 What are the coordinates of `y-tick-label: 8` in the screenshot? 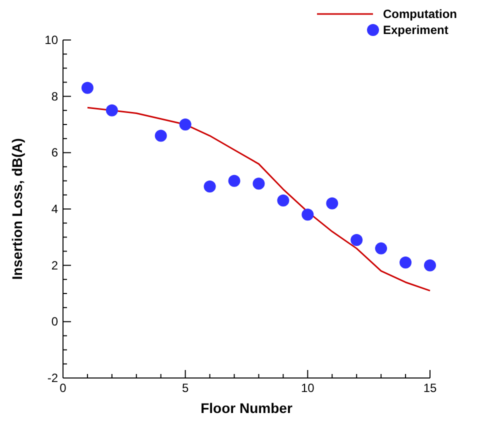 It's located at (54, 96).